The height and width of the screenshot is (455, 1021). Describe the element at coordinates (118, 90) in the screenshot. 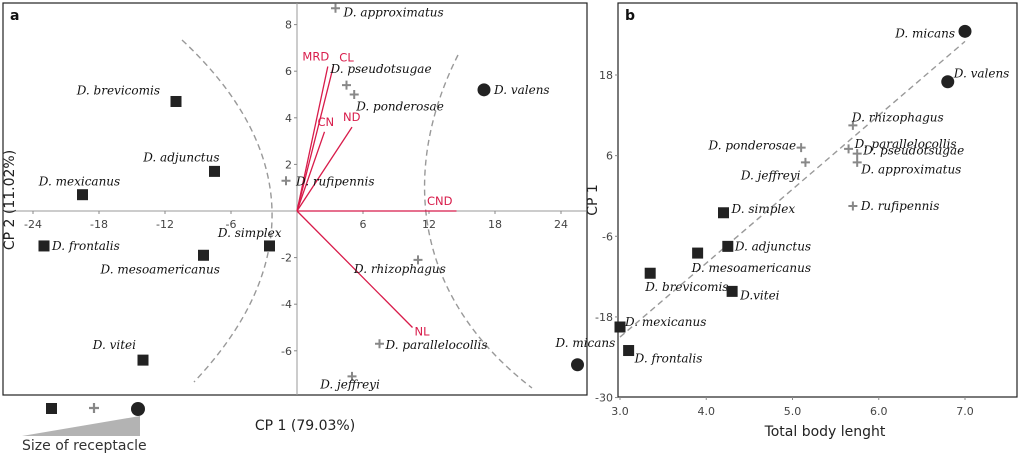

I see `panel-a-label-d-brevicomis: D. brevicomis` at that location.